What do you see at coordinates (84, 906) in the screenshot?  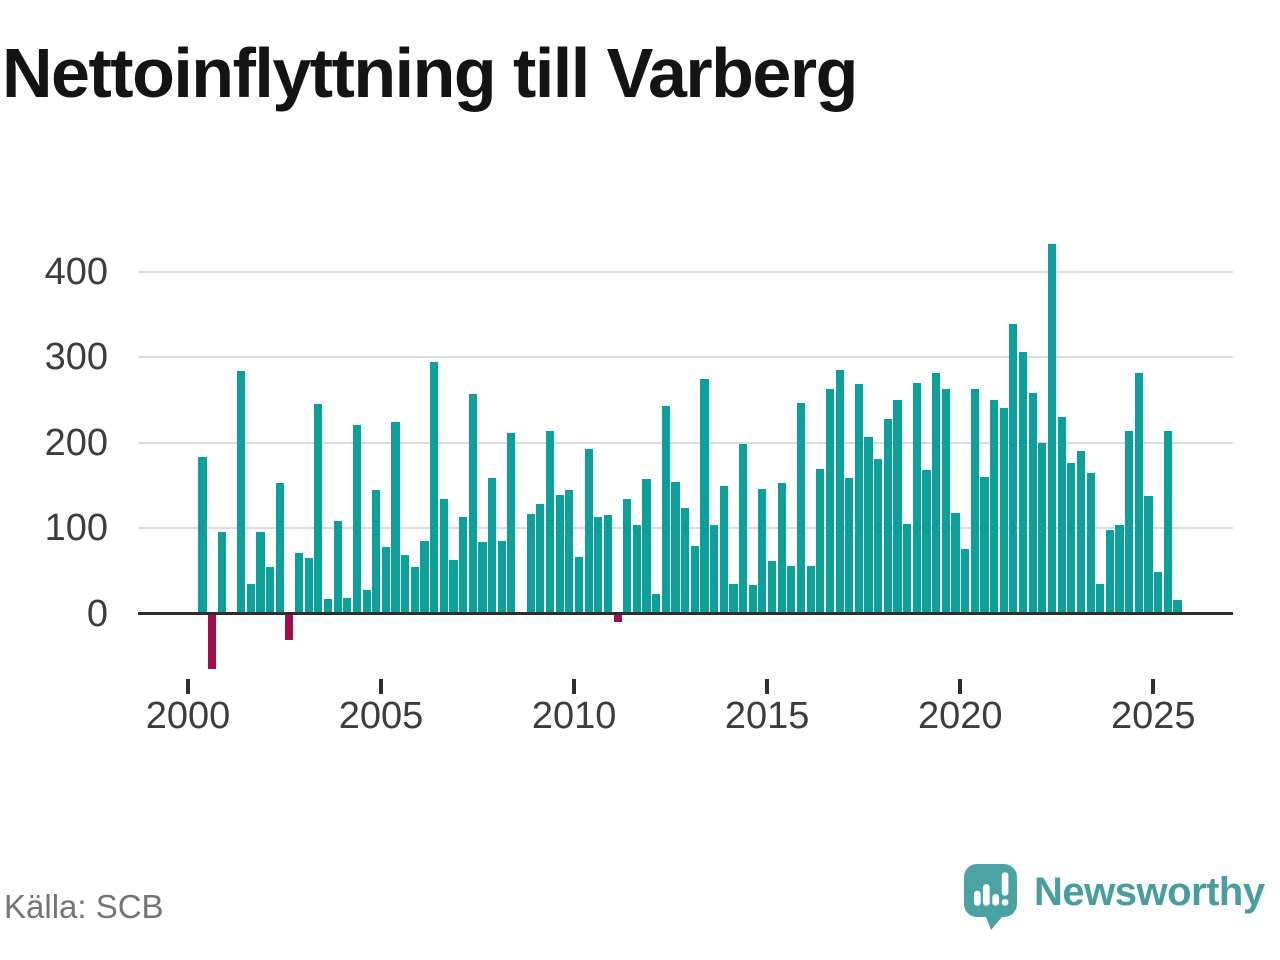 I see `source-attribution: Källa: SCB` at bounding box center [84, 906].